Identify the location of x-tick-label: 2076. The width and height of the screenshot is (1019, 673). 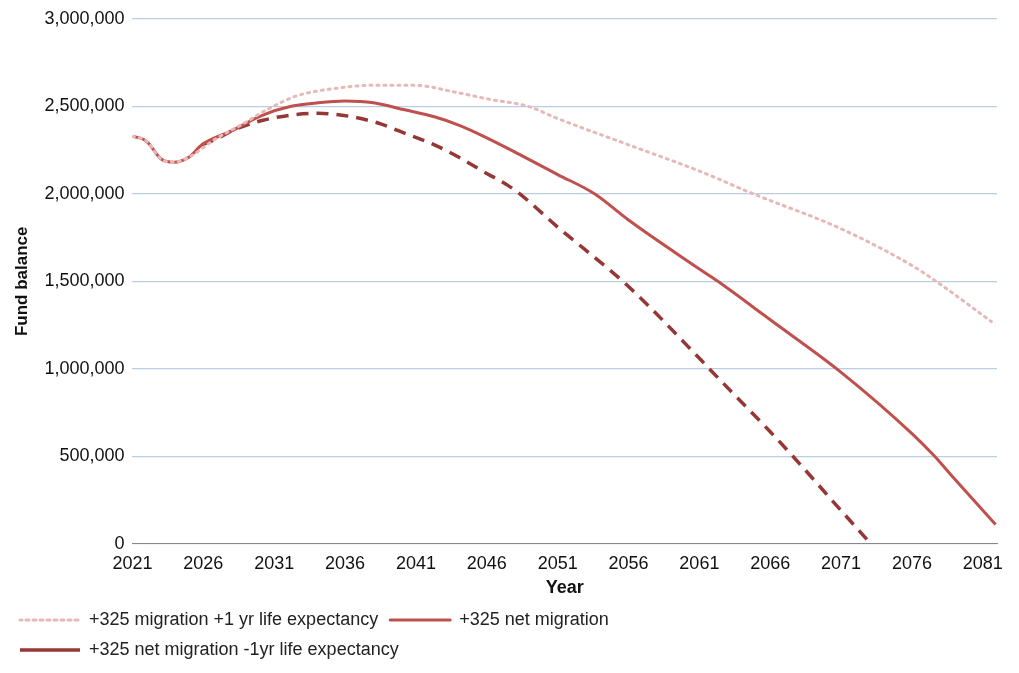
(911, 562).